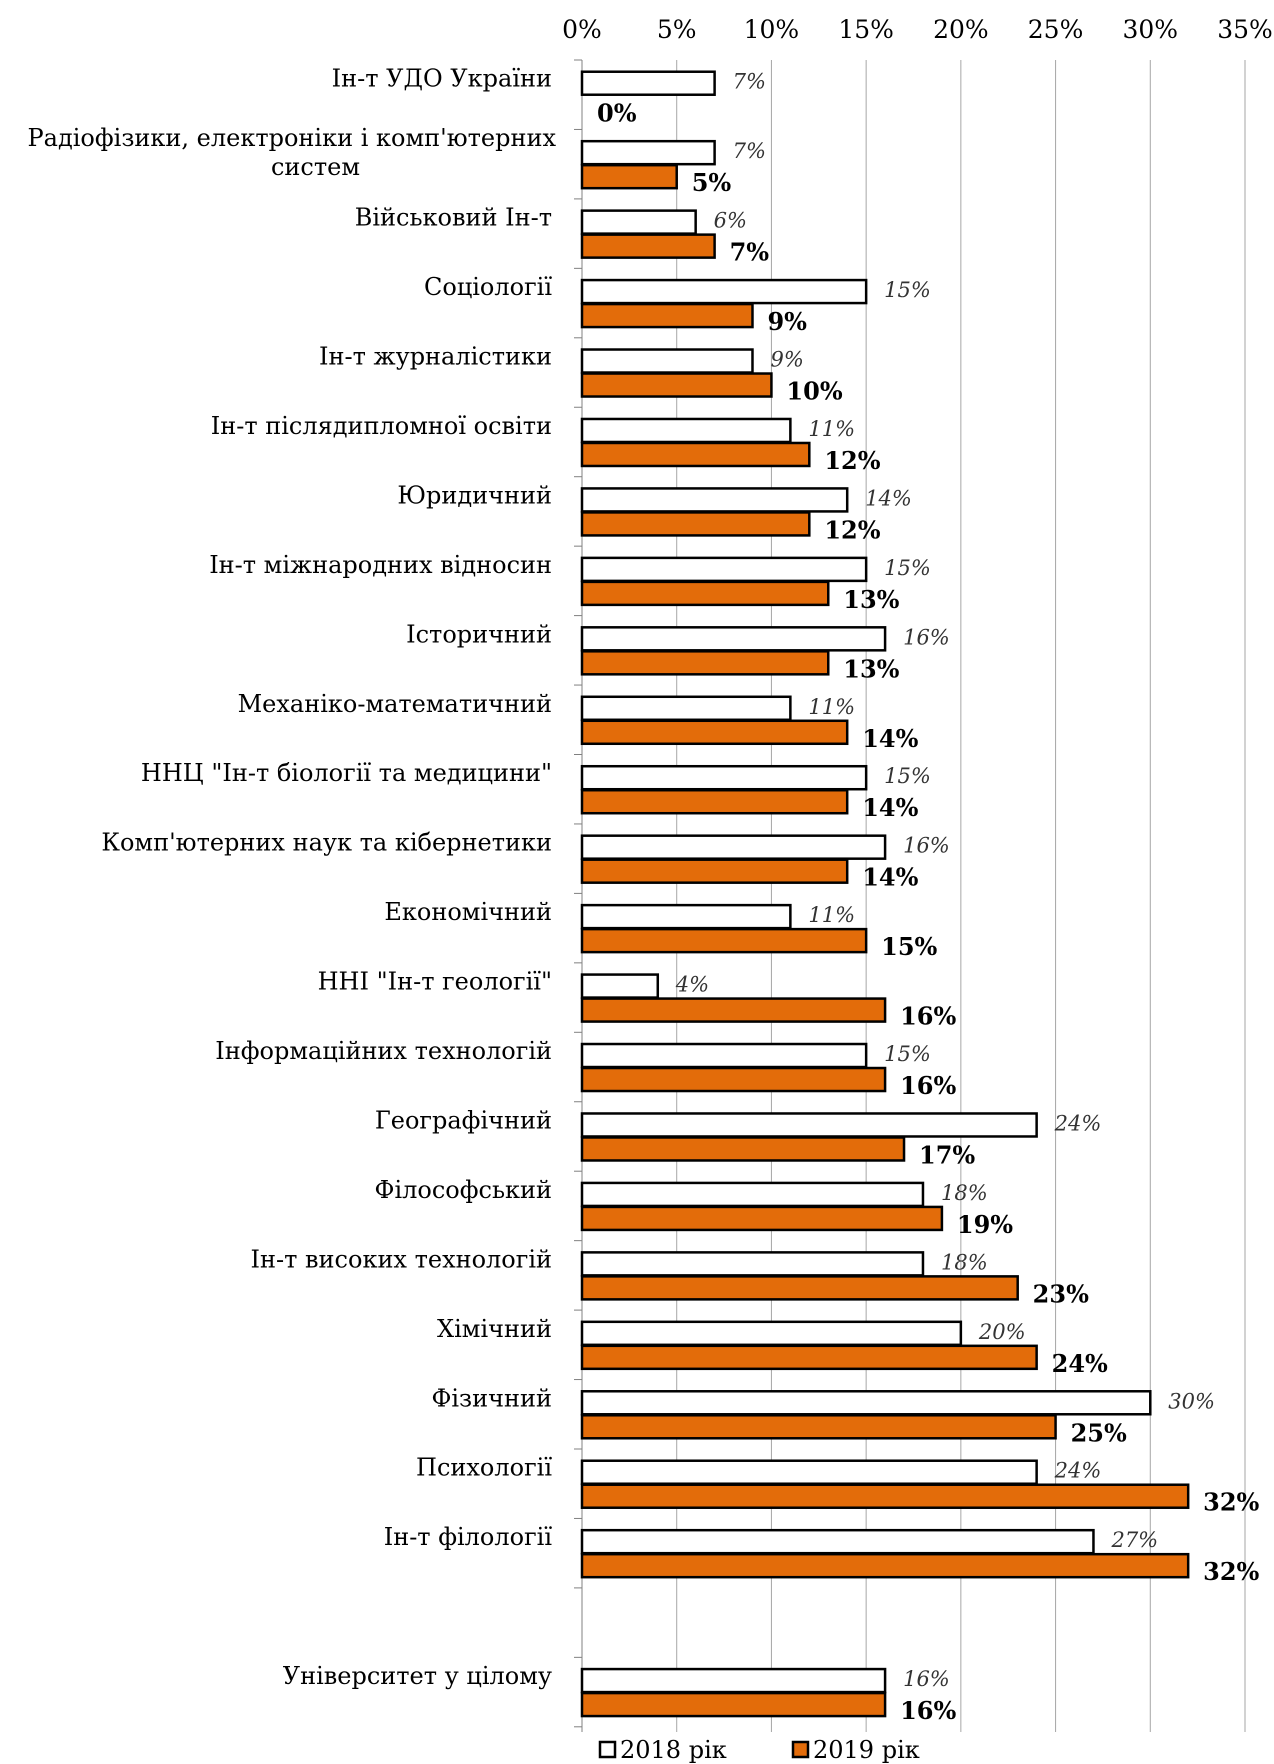  What do you see at coordinates (582, 29) in the screenshot?
I see `x-tick-label: 0%` at bounding box center [582, 29].